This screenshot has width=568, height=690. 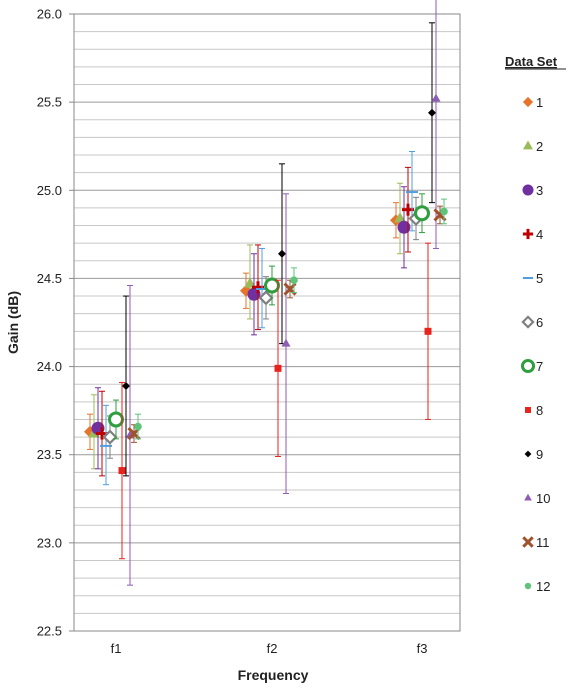 I want to click on legend-label: 2, so click(x=539, y=146).